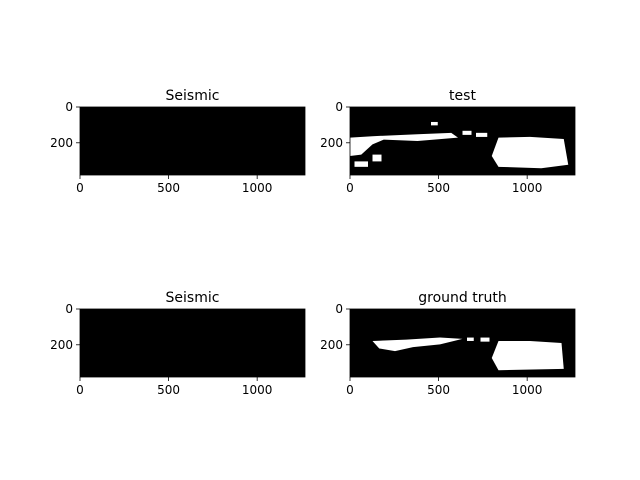 This screenshot has width=640, height=480. I want to click on ground-truth-image, so click(462, 343).